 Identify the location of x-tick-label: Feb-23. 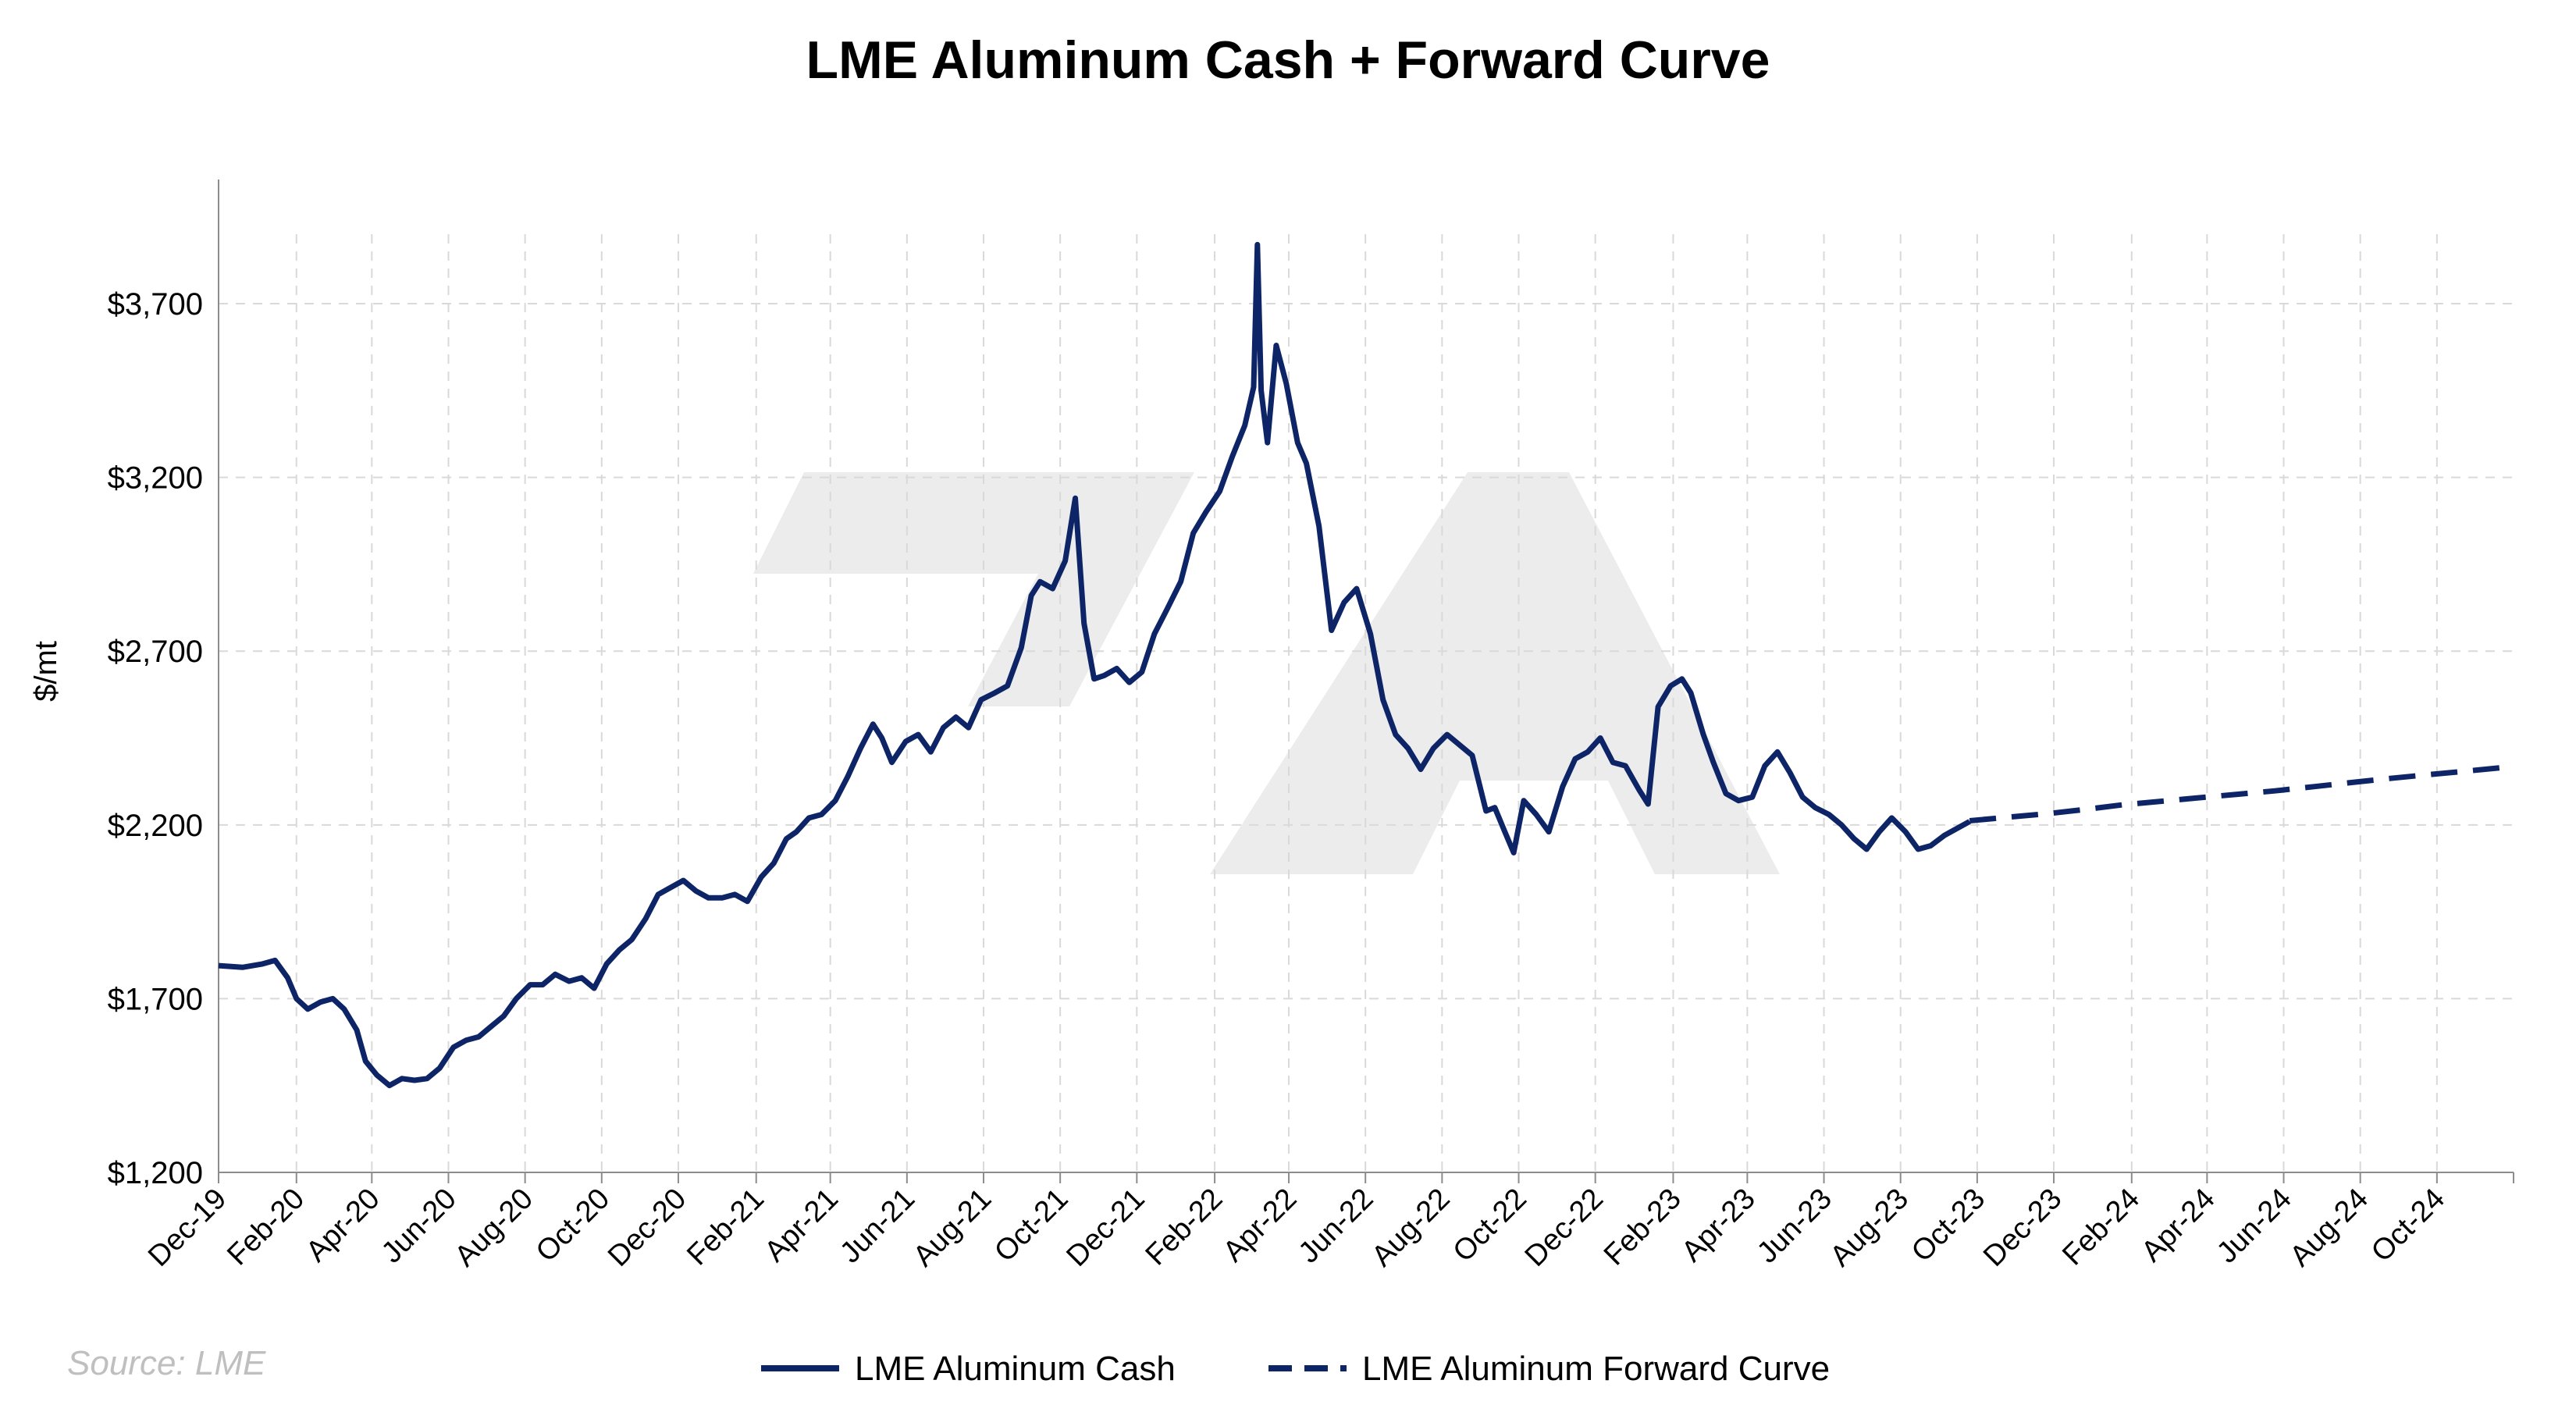
(1643, 1227).